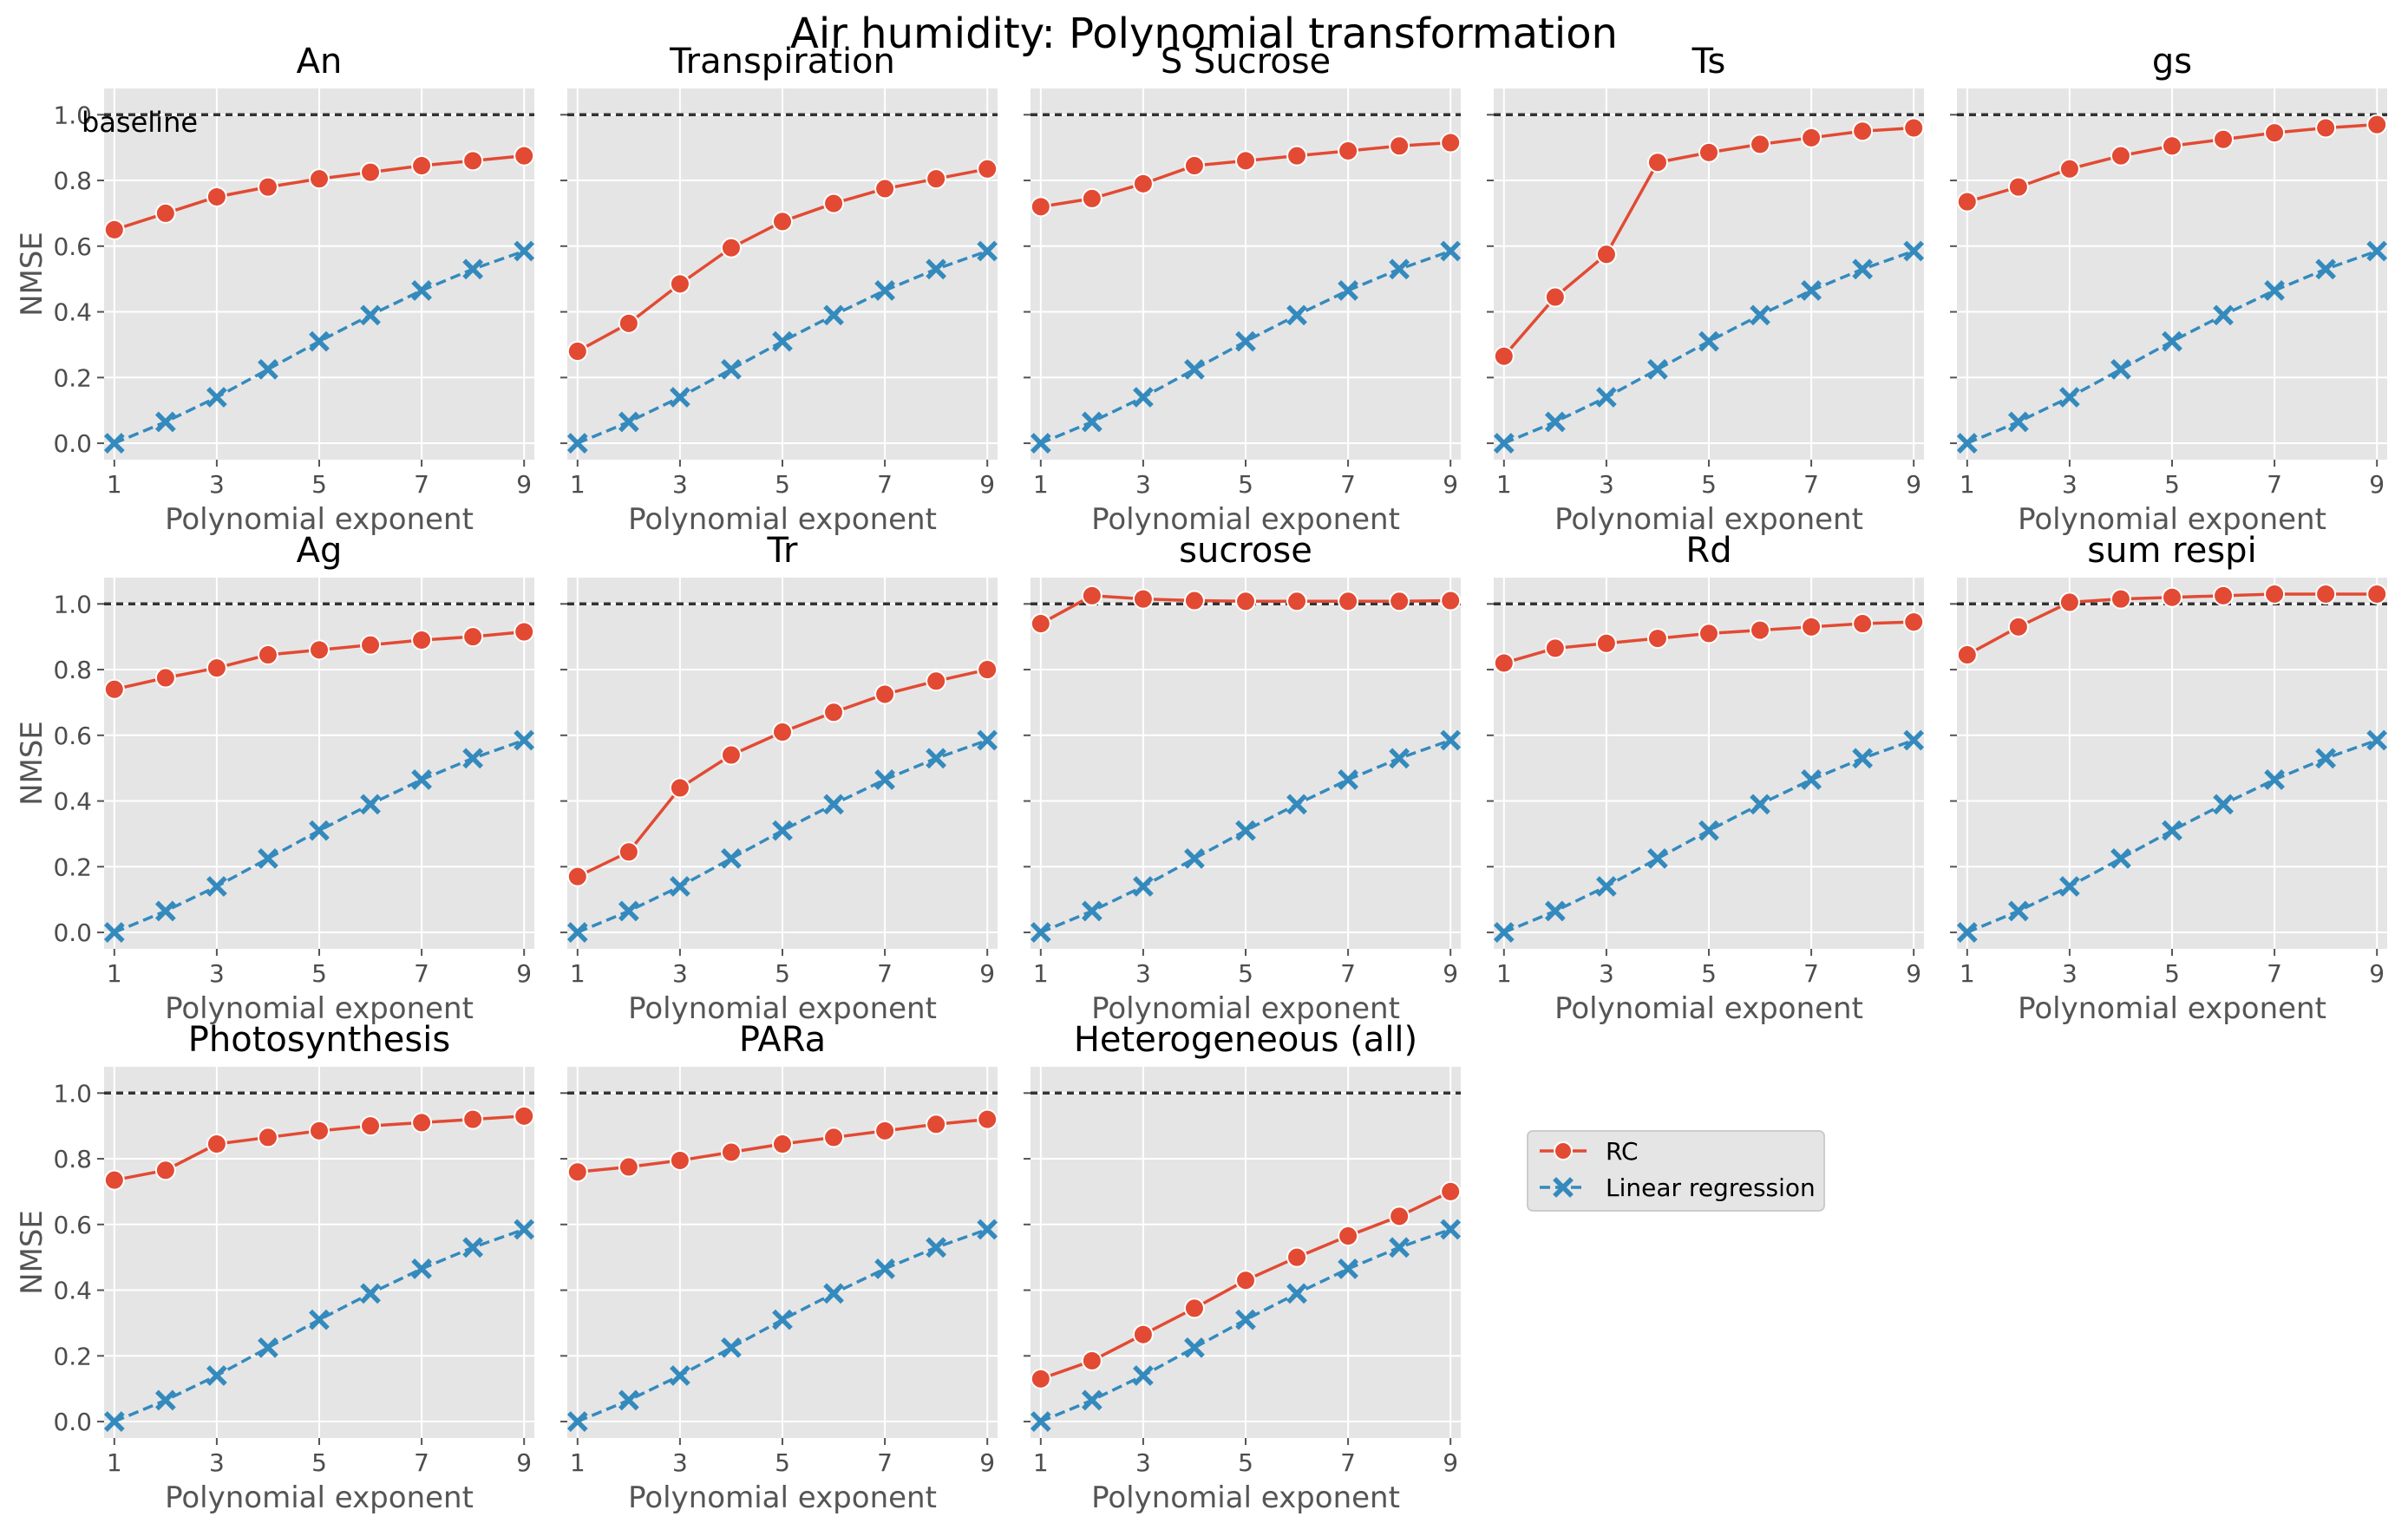  Describe the element at coordinates (1711, 1188) in the screenshot. I see `legend-lr-label: Linear regression` at that location.